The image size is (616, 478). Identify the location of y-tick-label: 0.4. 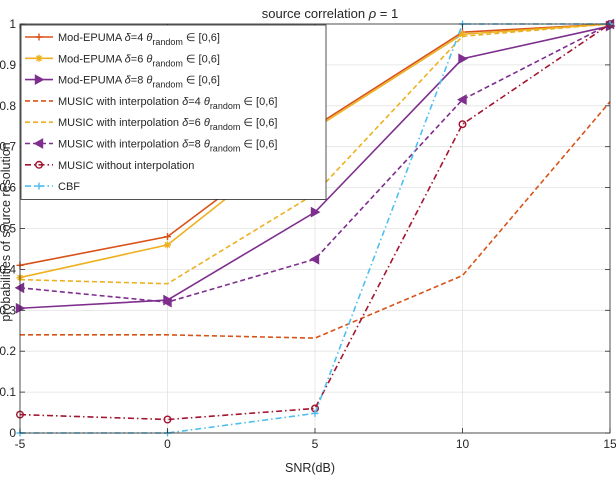
(8, 269).